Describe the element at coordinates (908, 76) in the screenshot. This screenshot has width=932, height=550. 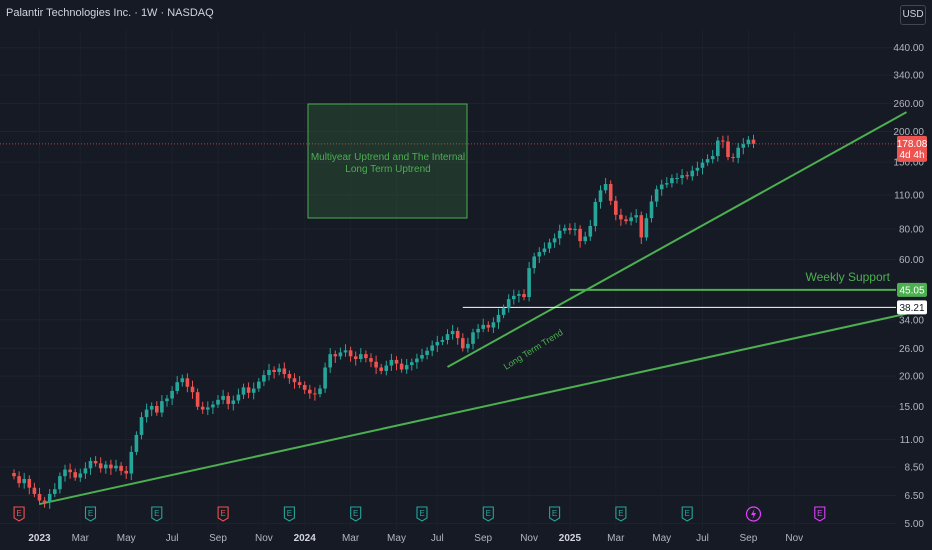
I see `y-tick-label: 340.00` at that location.